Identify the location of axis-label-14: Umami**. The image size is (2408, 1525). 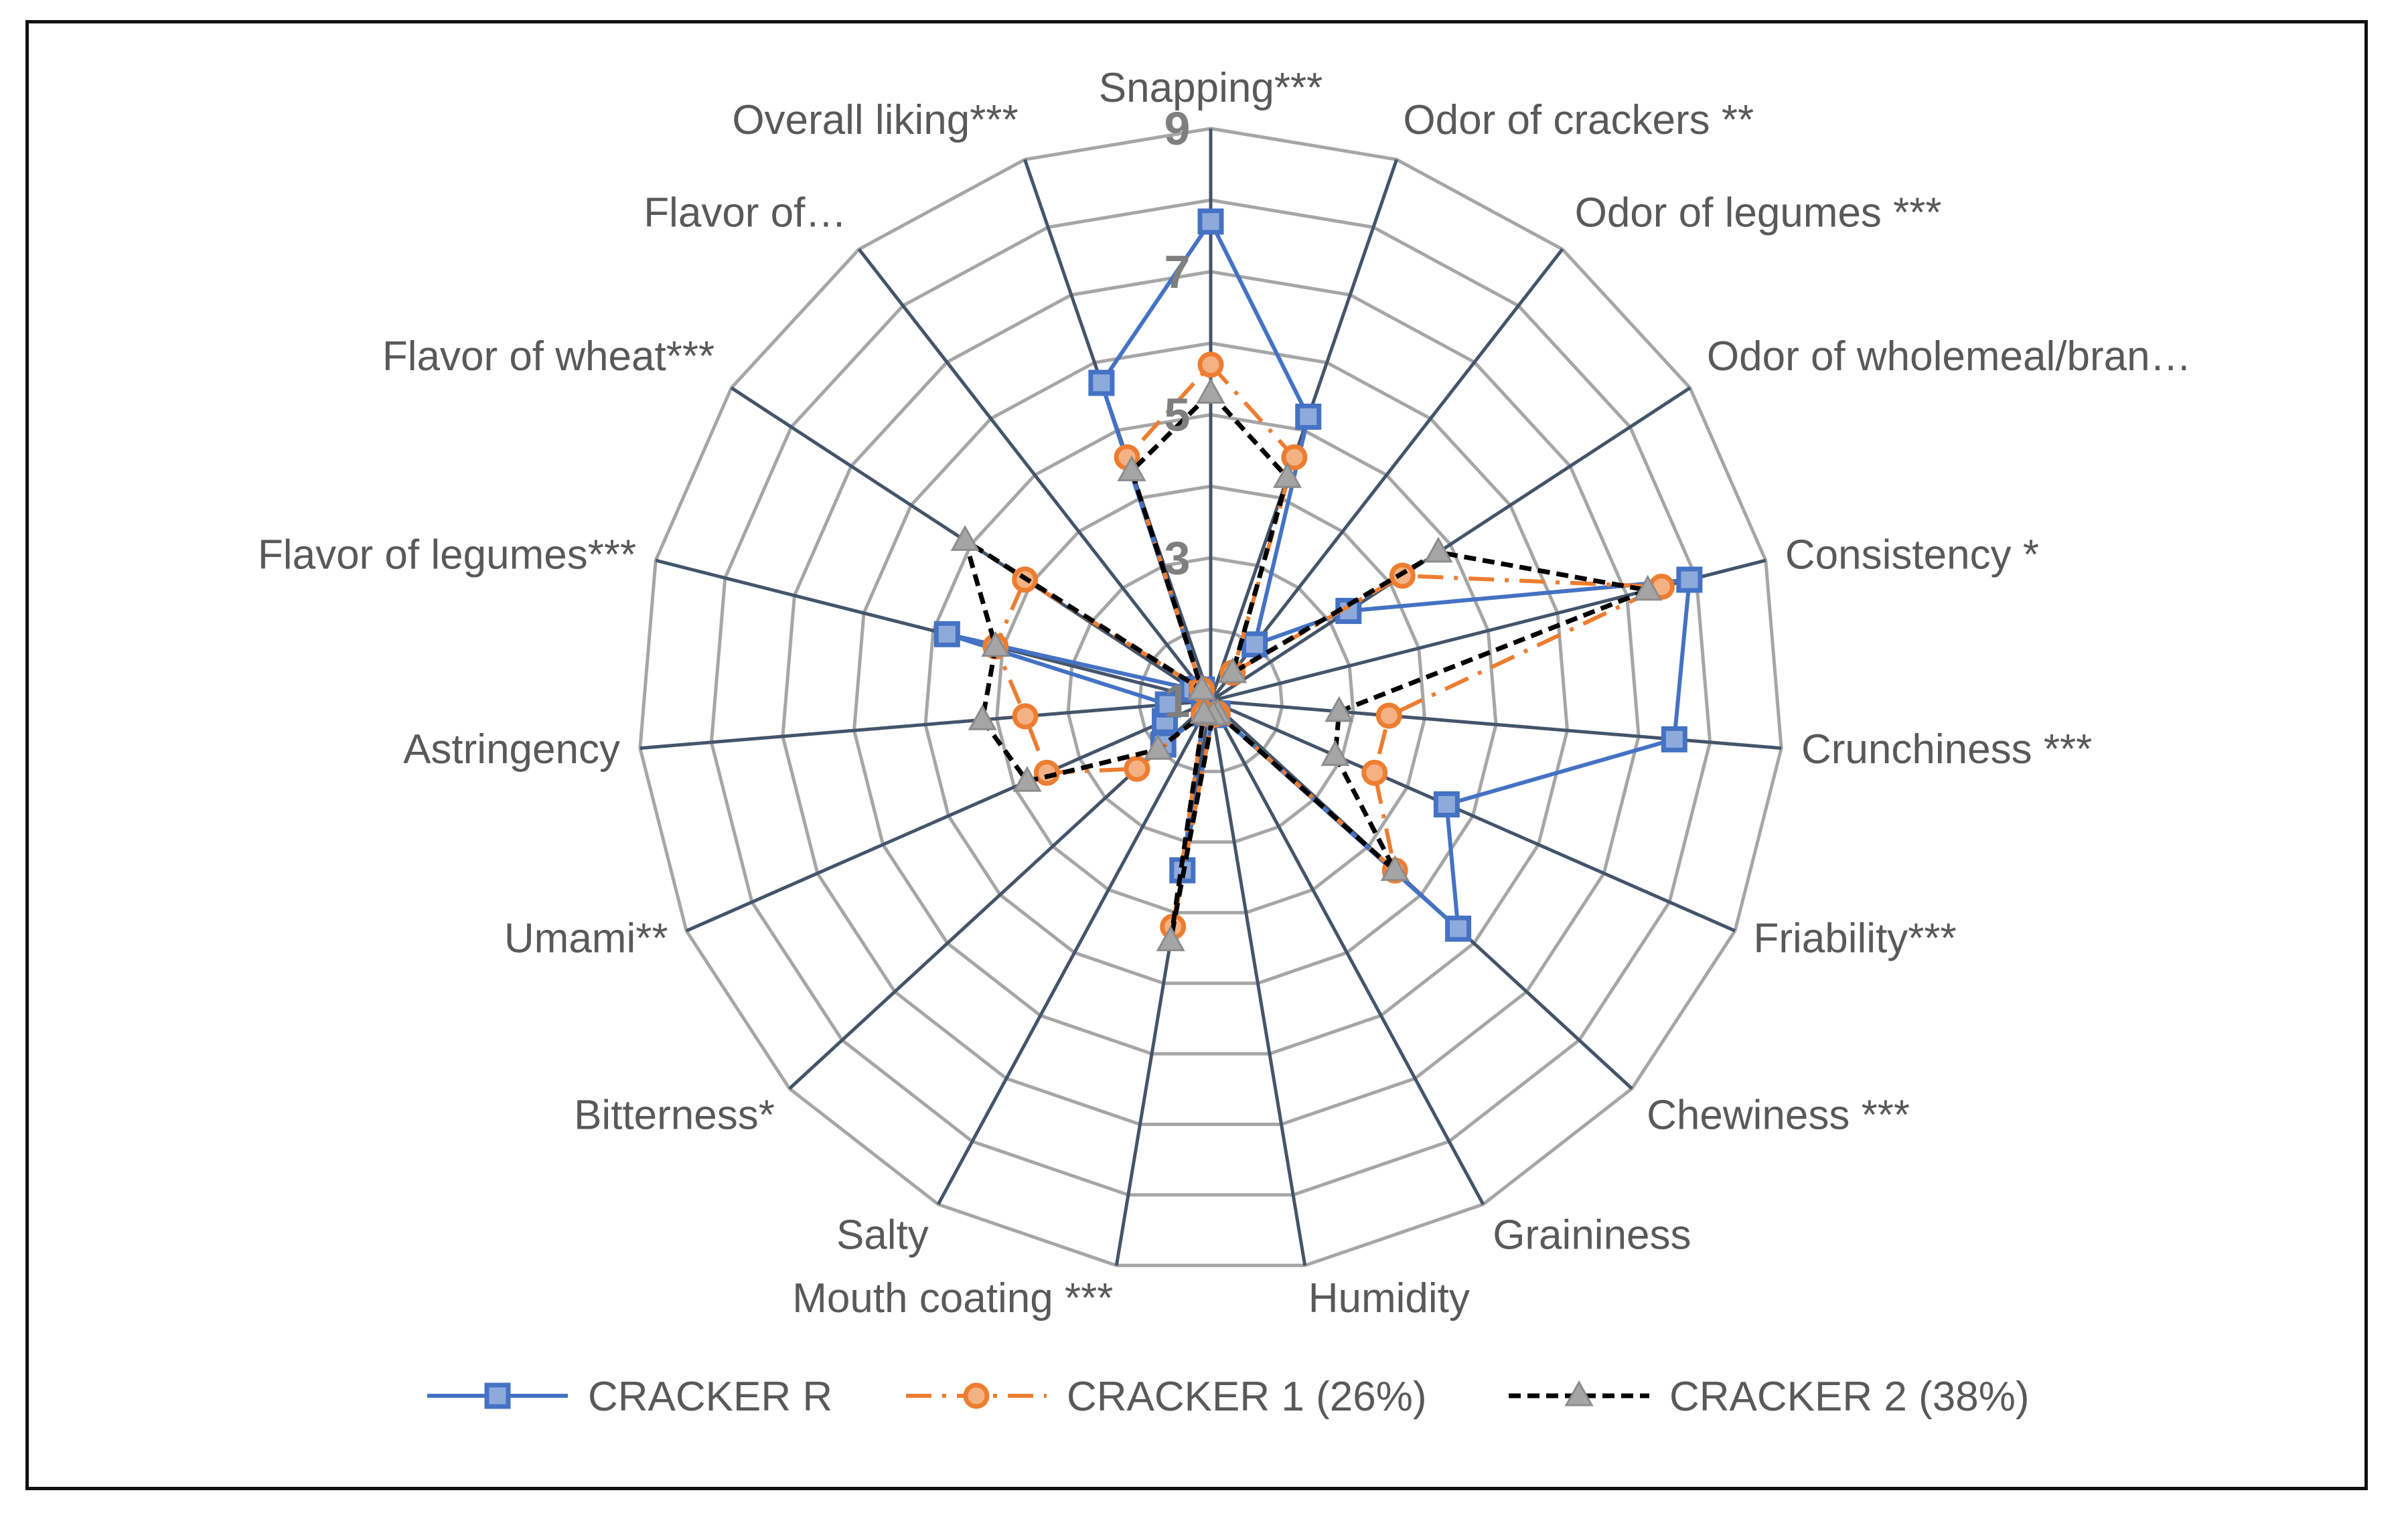
(586, 939).